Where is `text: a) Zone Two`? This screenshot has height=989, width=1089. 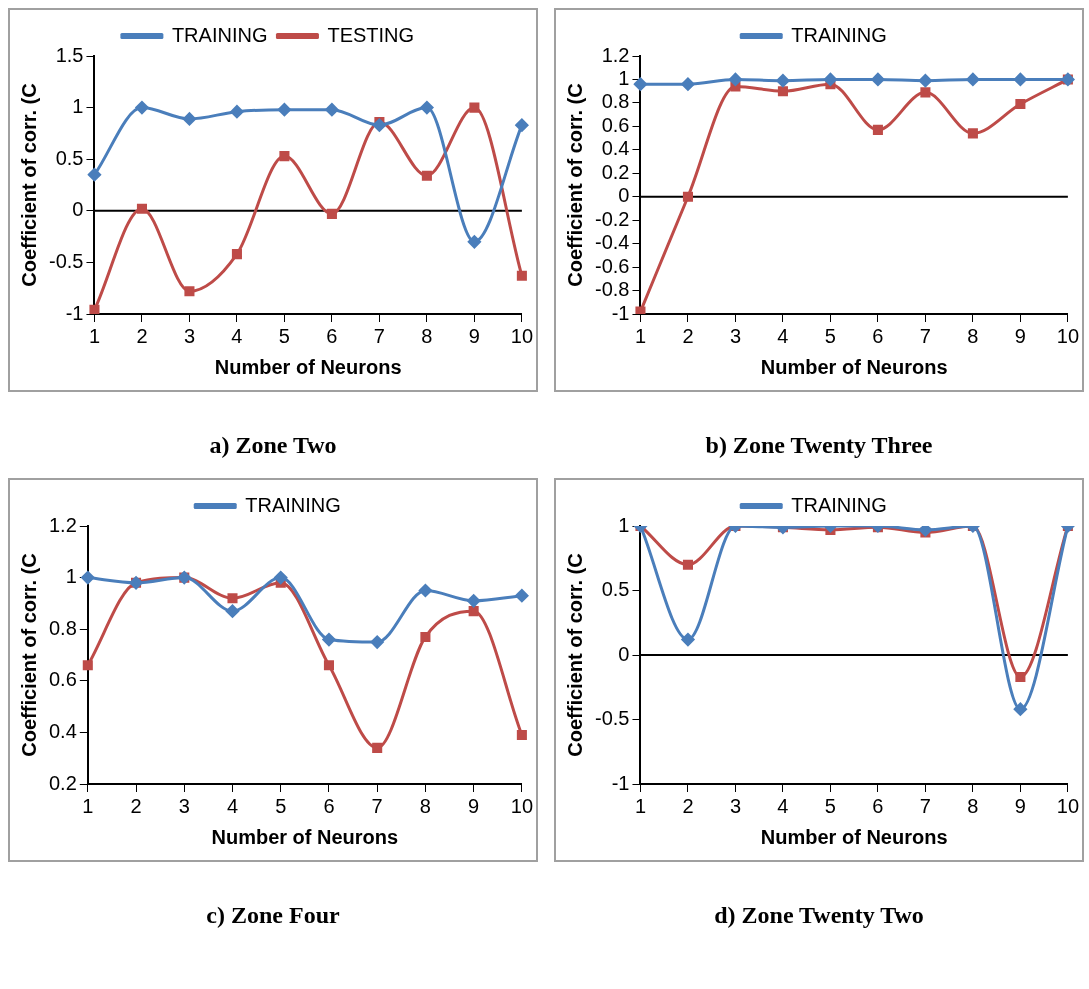 text: a) Zone Two is located at coordinates (273, 446).